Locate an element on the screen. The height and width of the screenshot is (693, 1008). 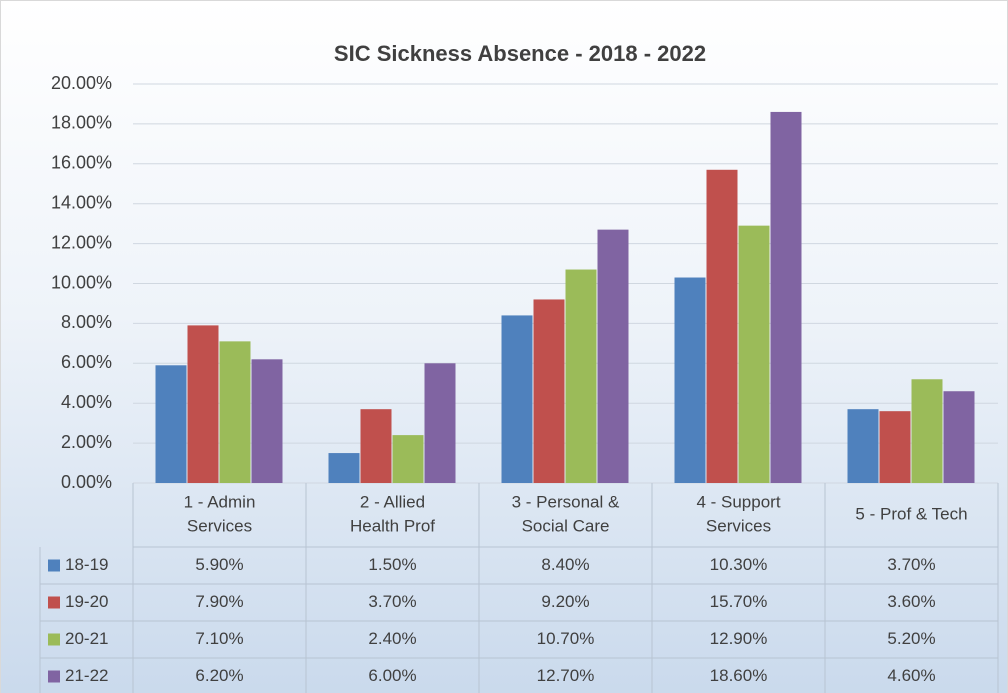
table-value: 6.20% is located at coordinates (219, 675).